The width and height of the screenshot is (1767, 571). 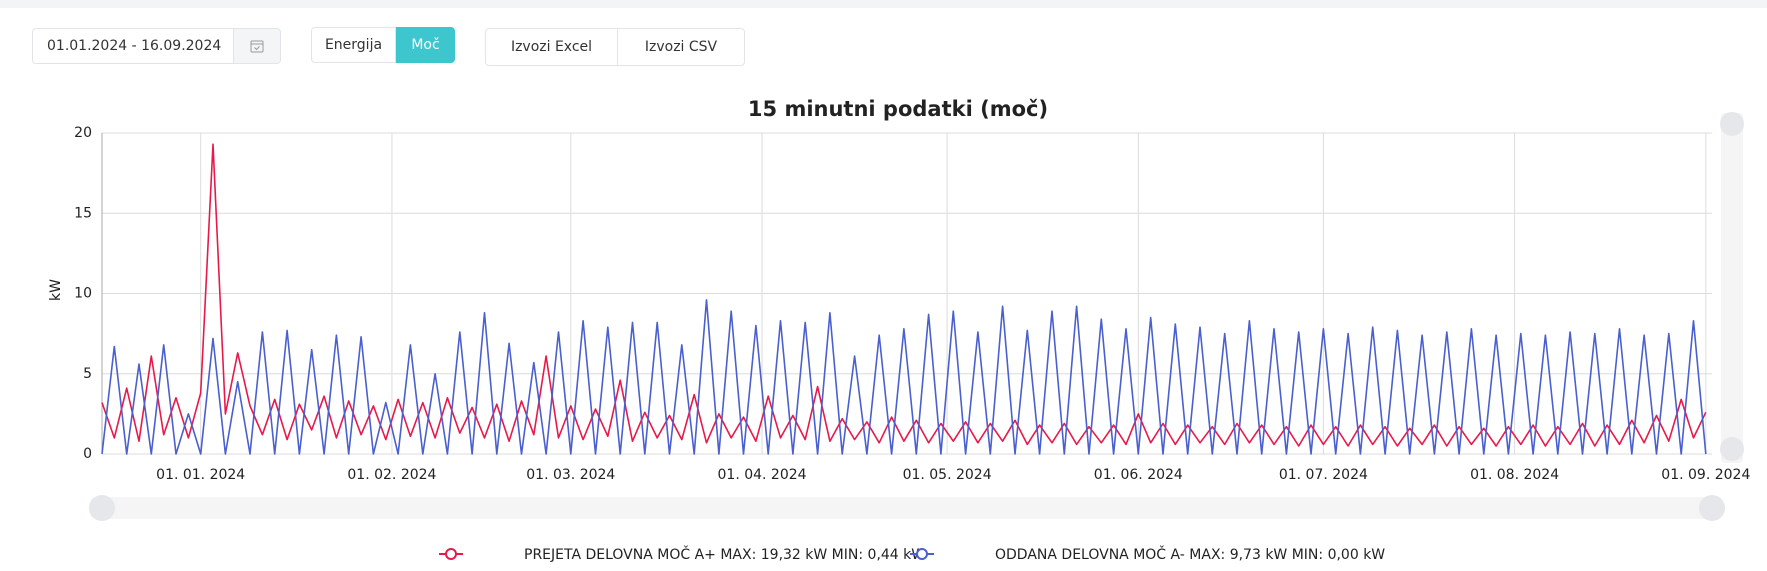 I want to click on export-button: Izvozi CSV, so click(x=681, y=47).